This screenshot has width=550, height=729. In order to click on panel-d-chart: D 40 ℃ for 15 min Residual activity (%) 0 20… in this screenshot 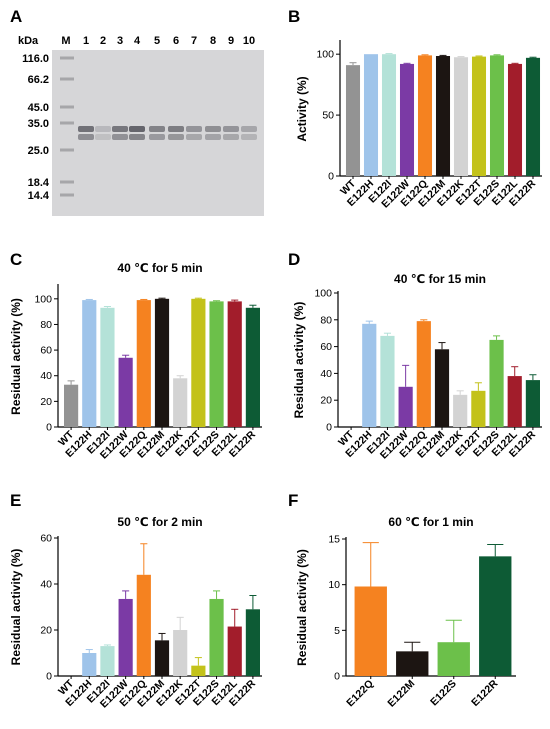, I will do `click(415, 355)`.